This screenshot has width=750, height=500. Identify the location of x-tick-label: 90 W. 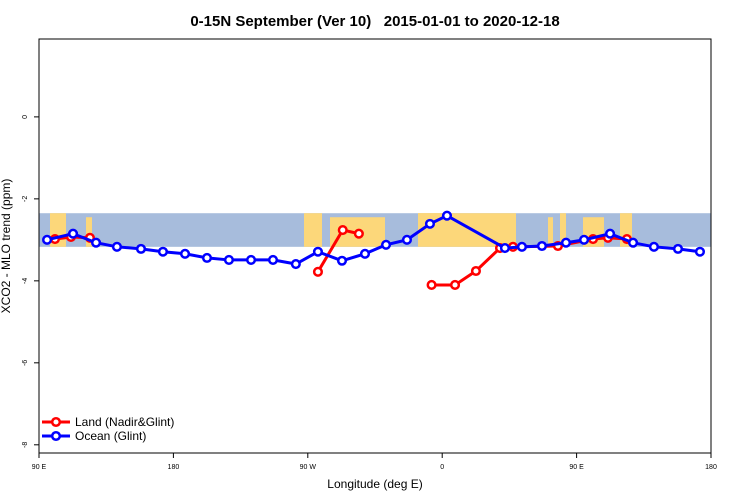
(308, 467).